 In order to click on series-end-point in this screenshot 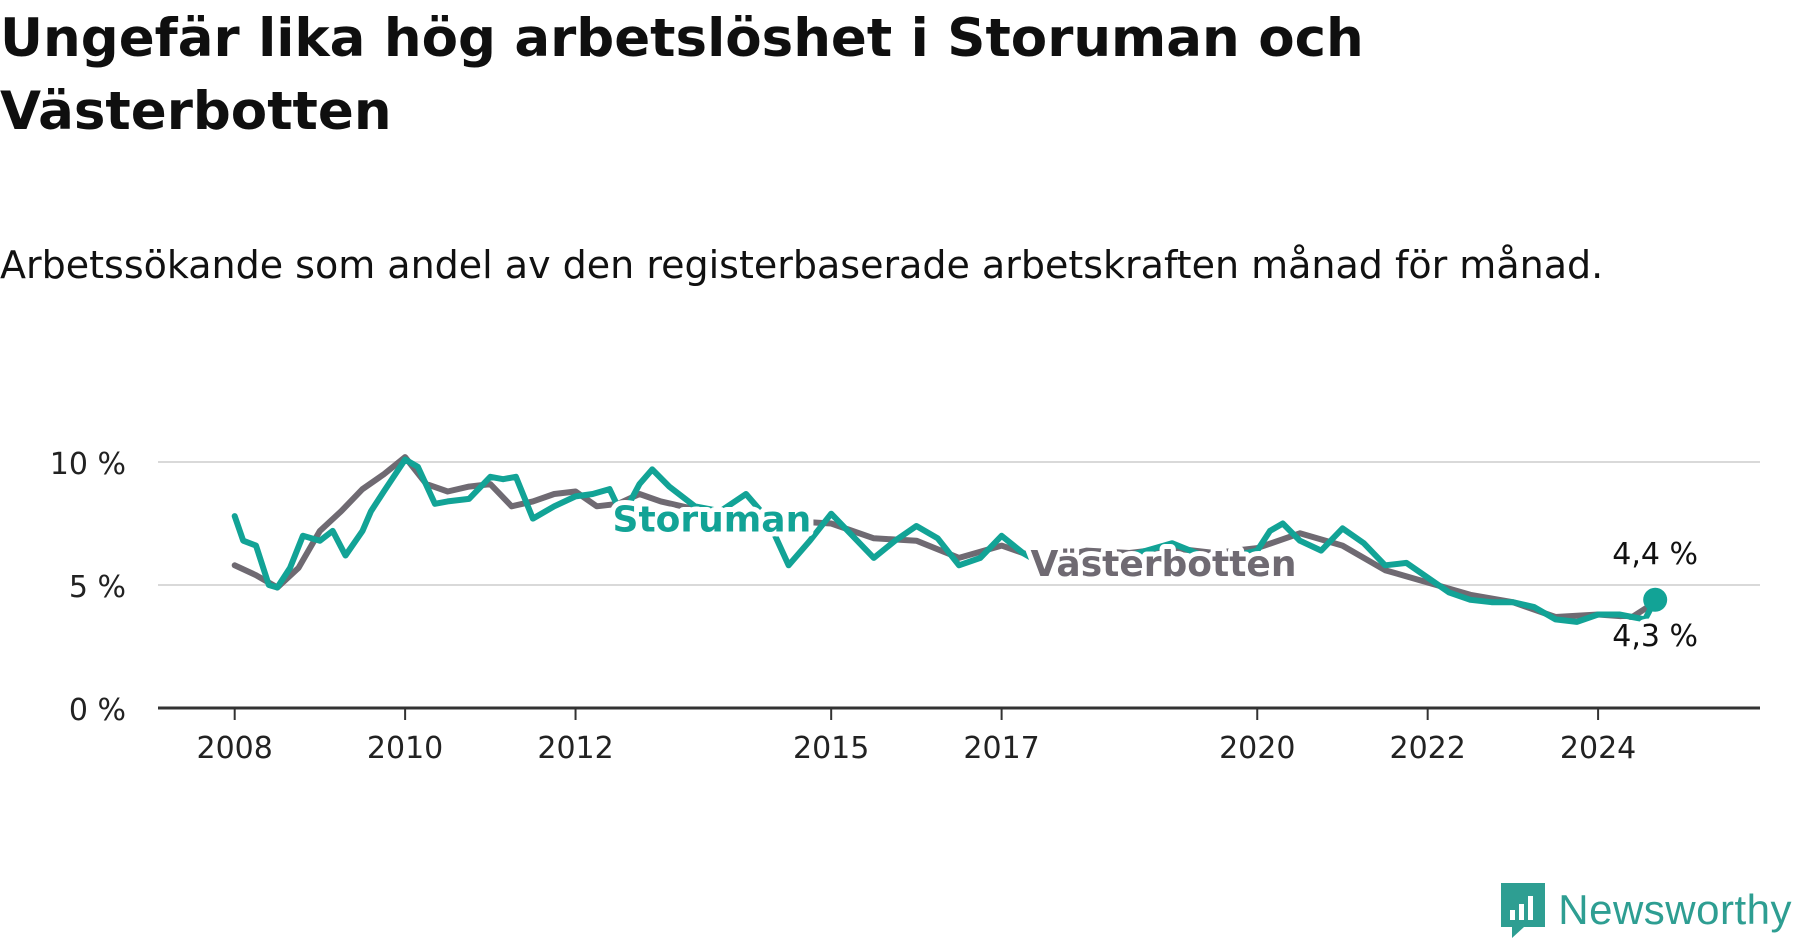, I will do `click(1655, 599)`.